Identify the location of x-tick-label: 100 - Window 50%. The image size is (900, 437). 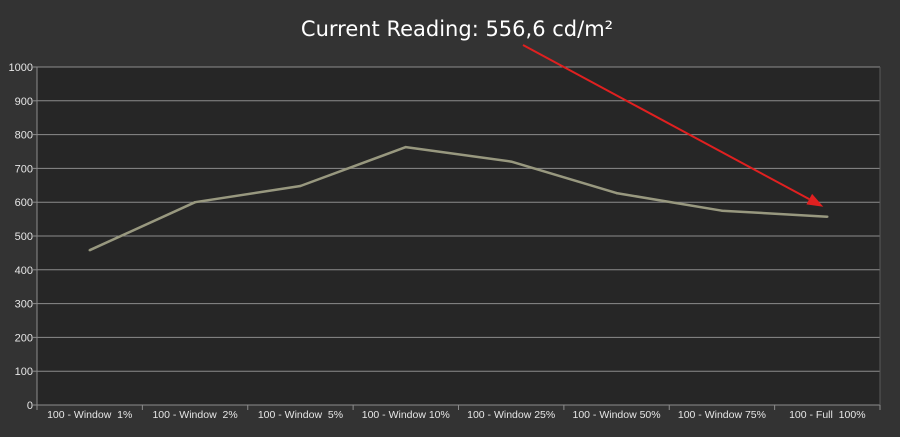
(616, 415).